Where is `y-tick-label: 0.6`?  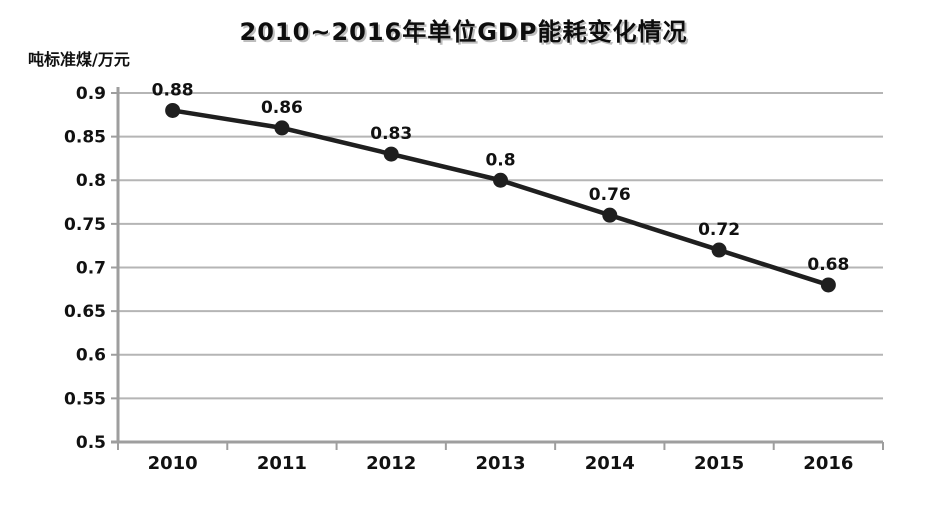
y-tick-label: 0.6 is located at coordinates (91, 356).